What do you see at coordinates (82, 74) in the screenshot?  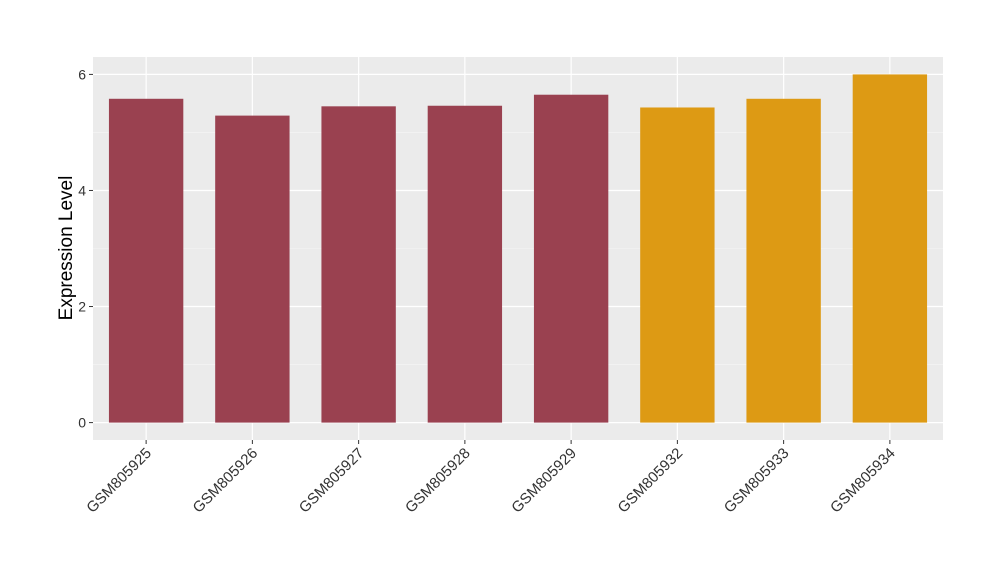 I see `y-tick-label: 6` at bounding box center [82, 74].